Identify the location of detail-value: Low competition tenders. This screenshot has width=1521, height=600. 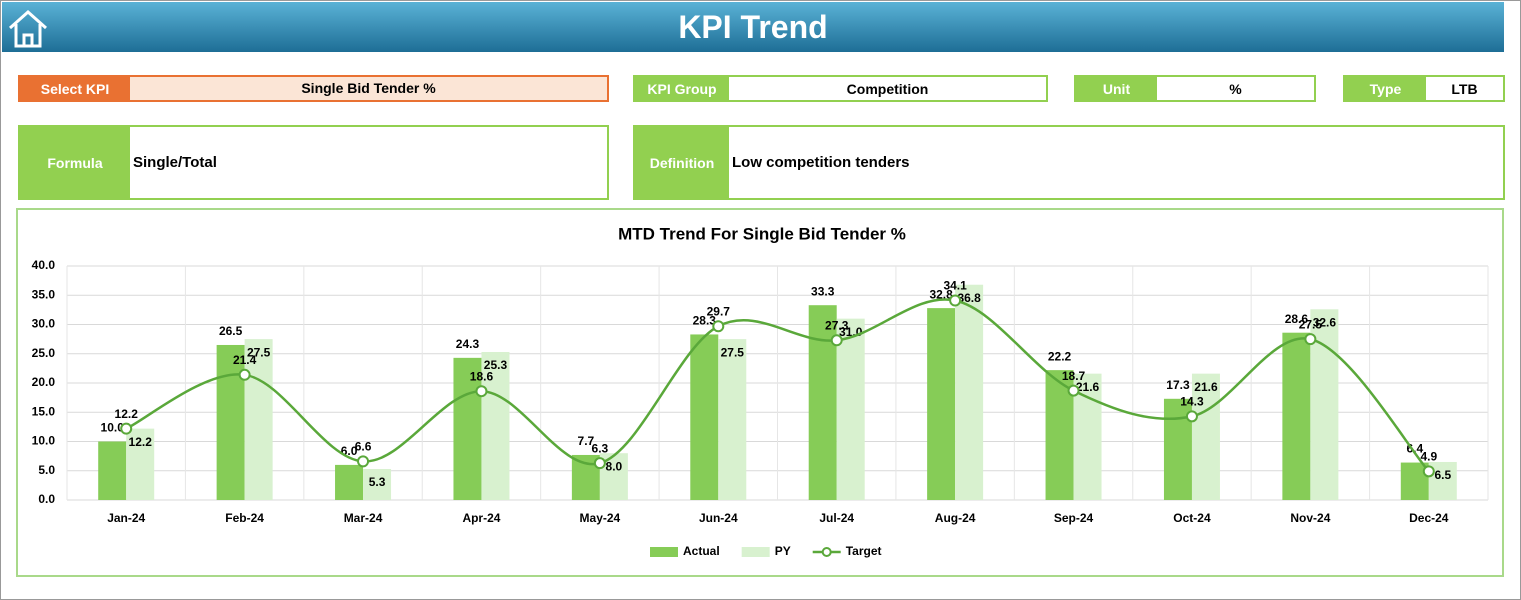
(821, 162).